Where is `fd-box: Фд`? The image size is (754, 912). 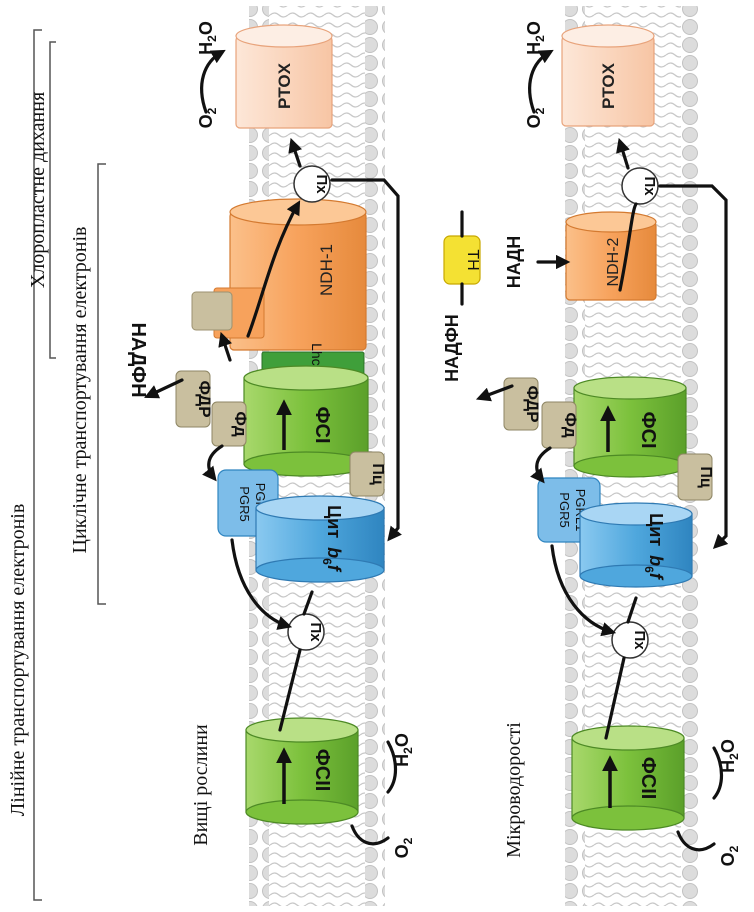
fd-box: Фд is located at coordinates (230, 424).